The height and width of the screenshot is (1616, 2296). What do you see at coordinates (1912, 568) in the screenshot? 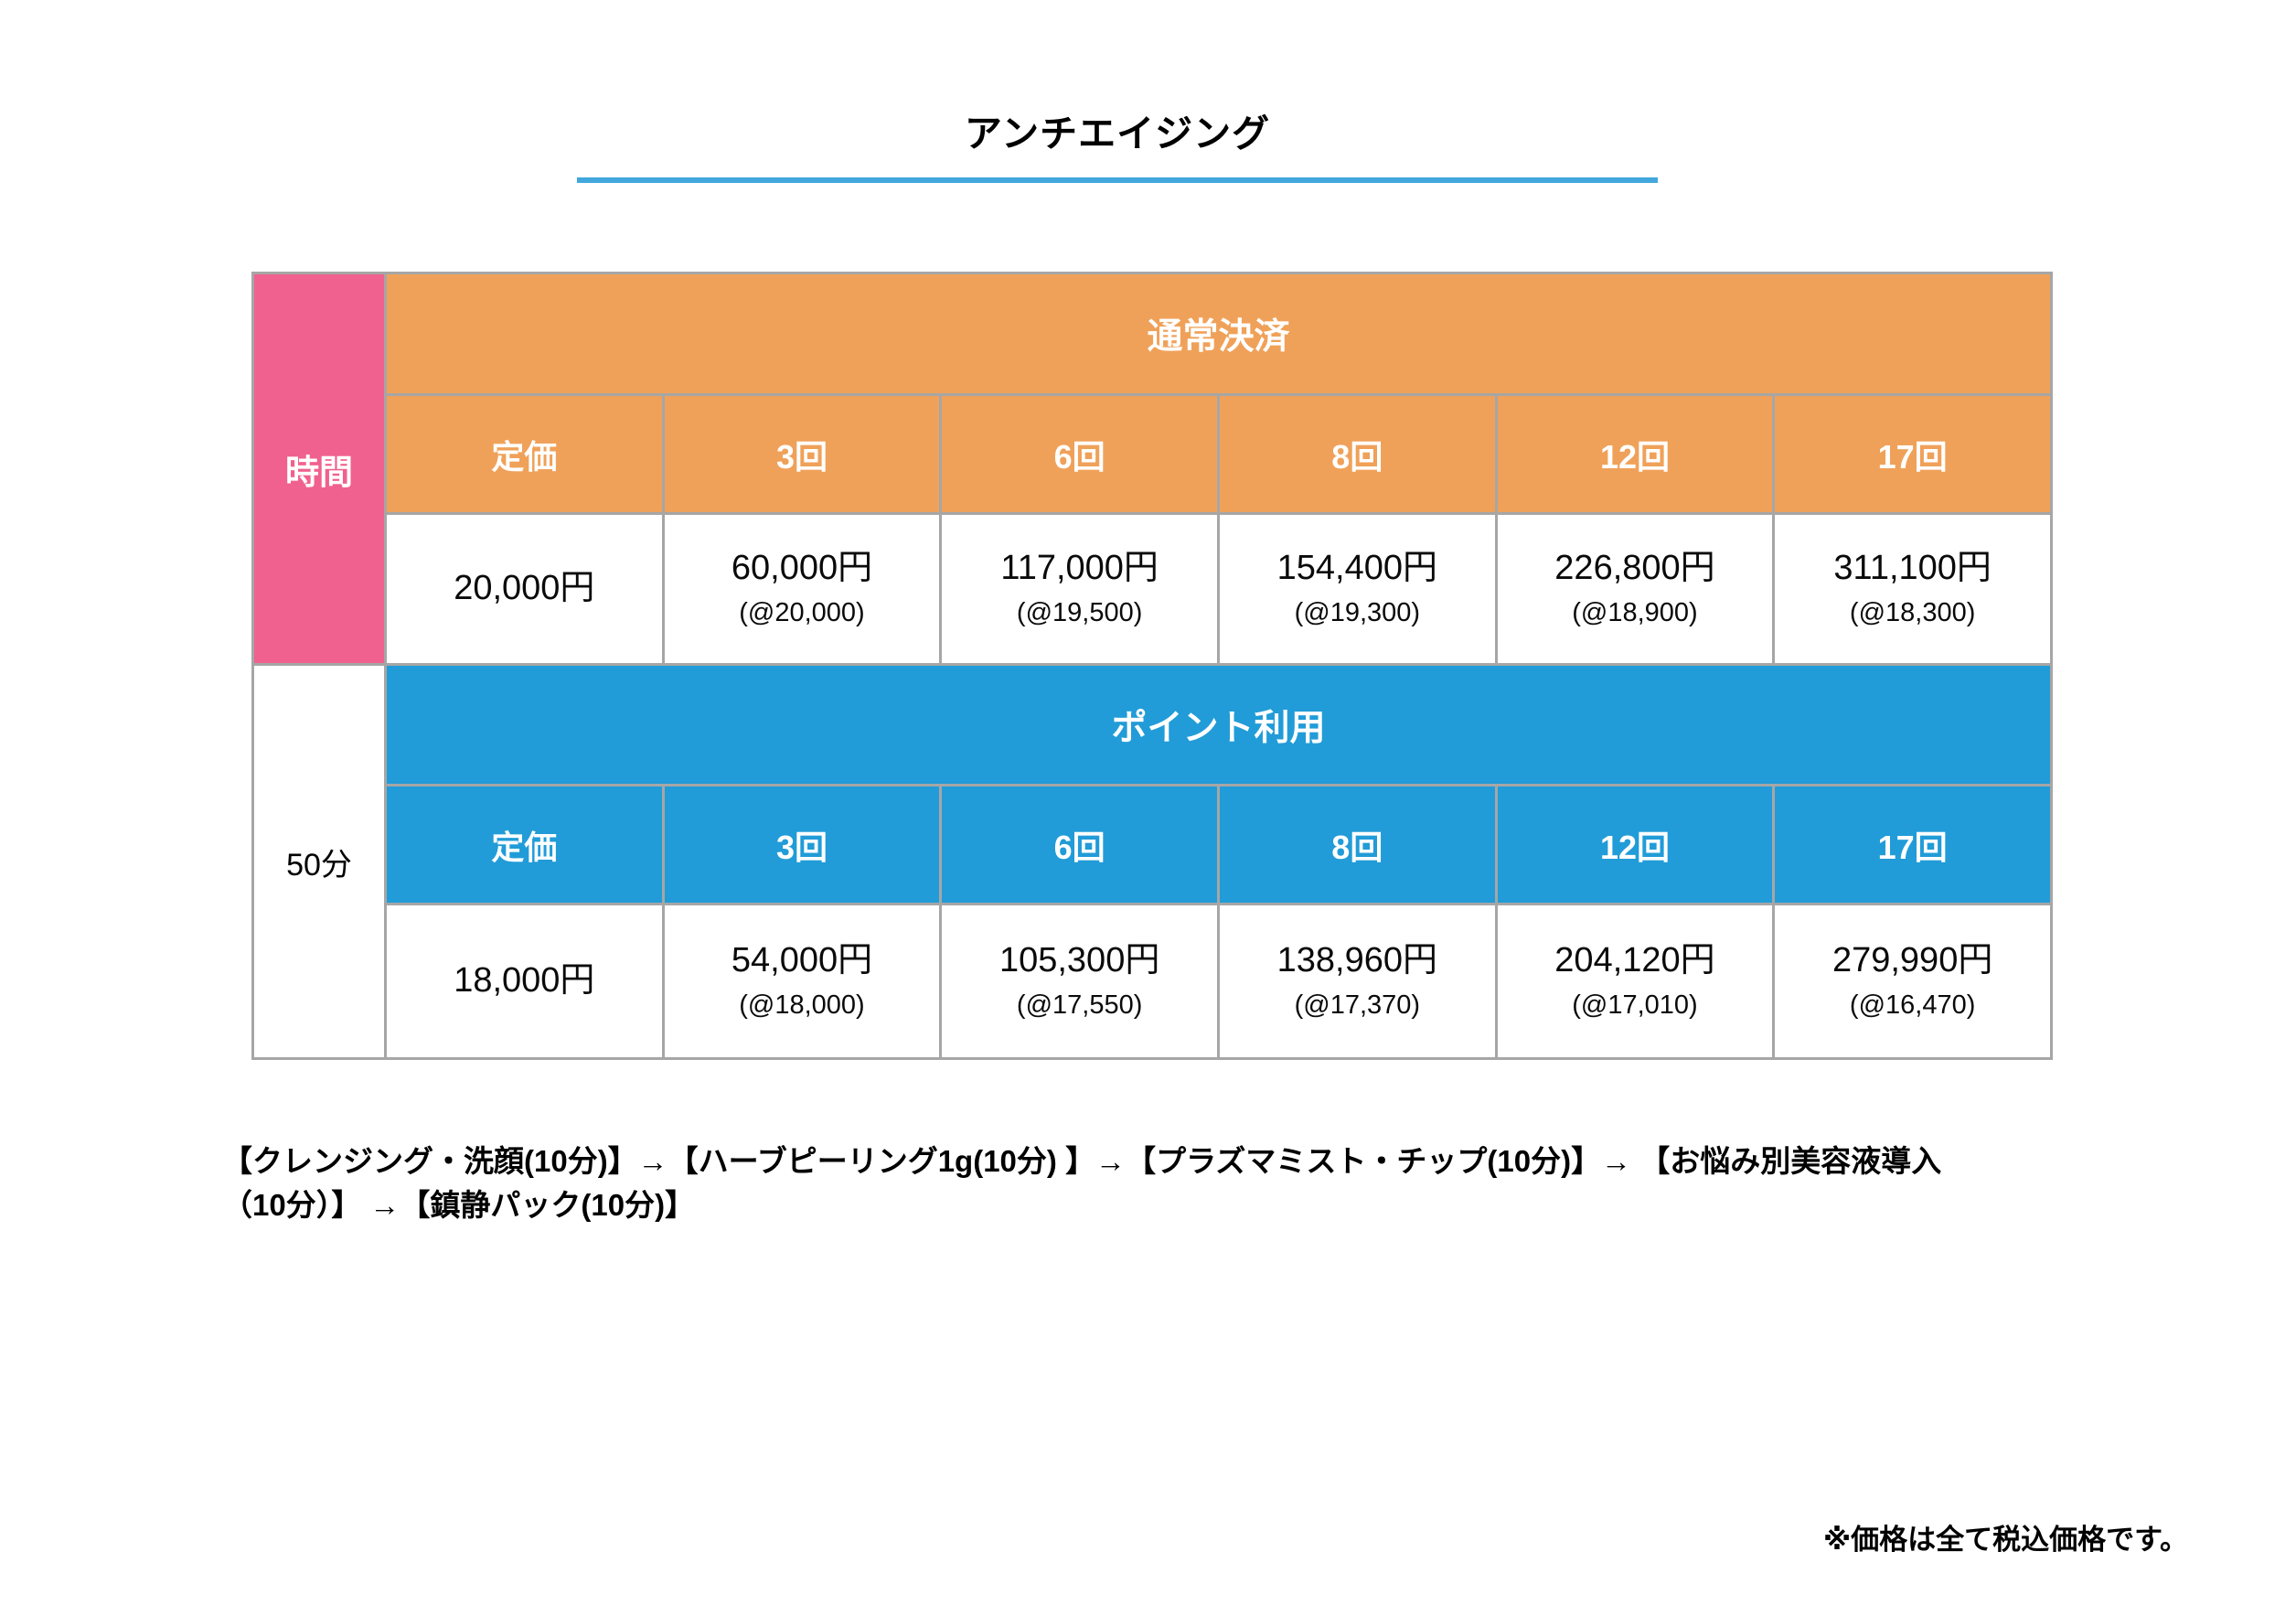
I see `price-value: 311,100円` at bounding box center [1912, 568].